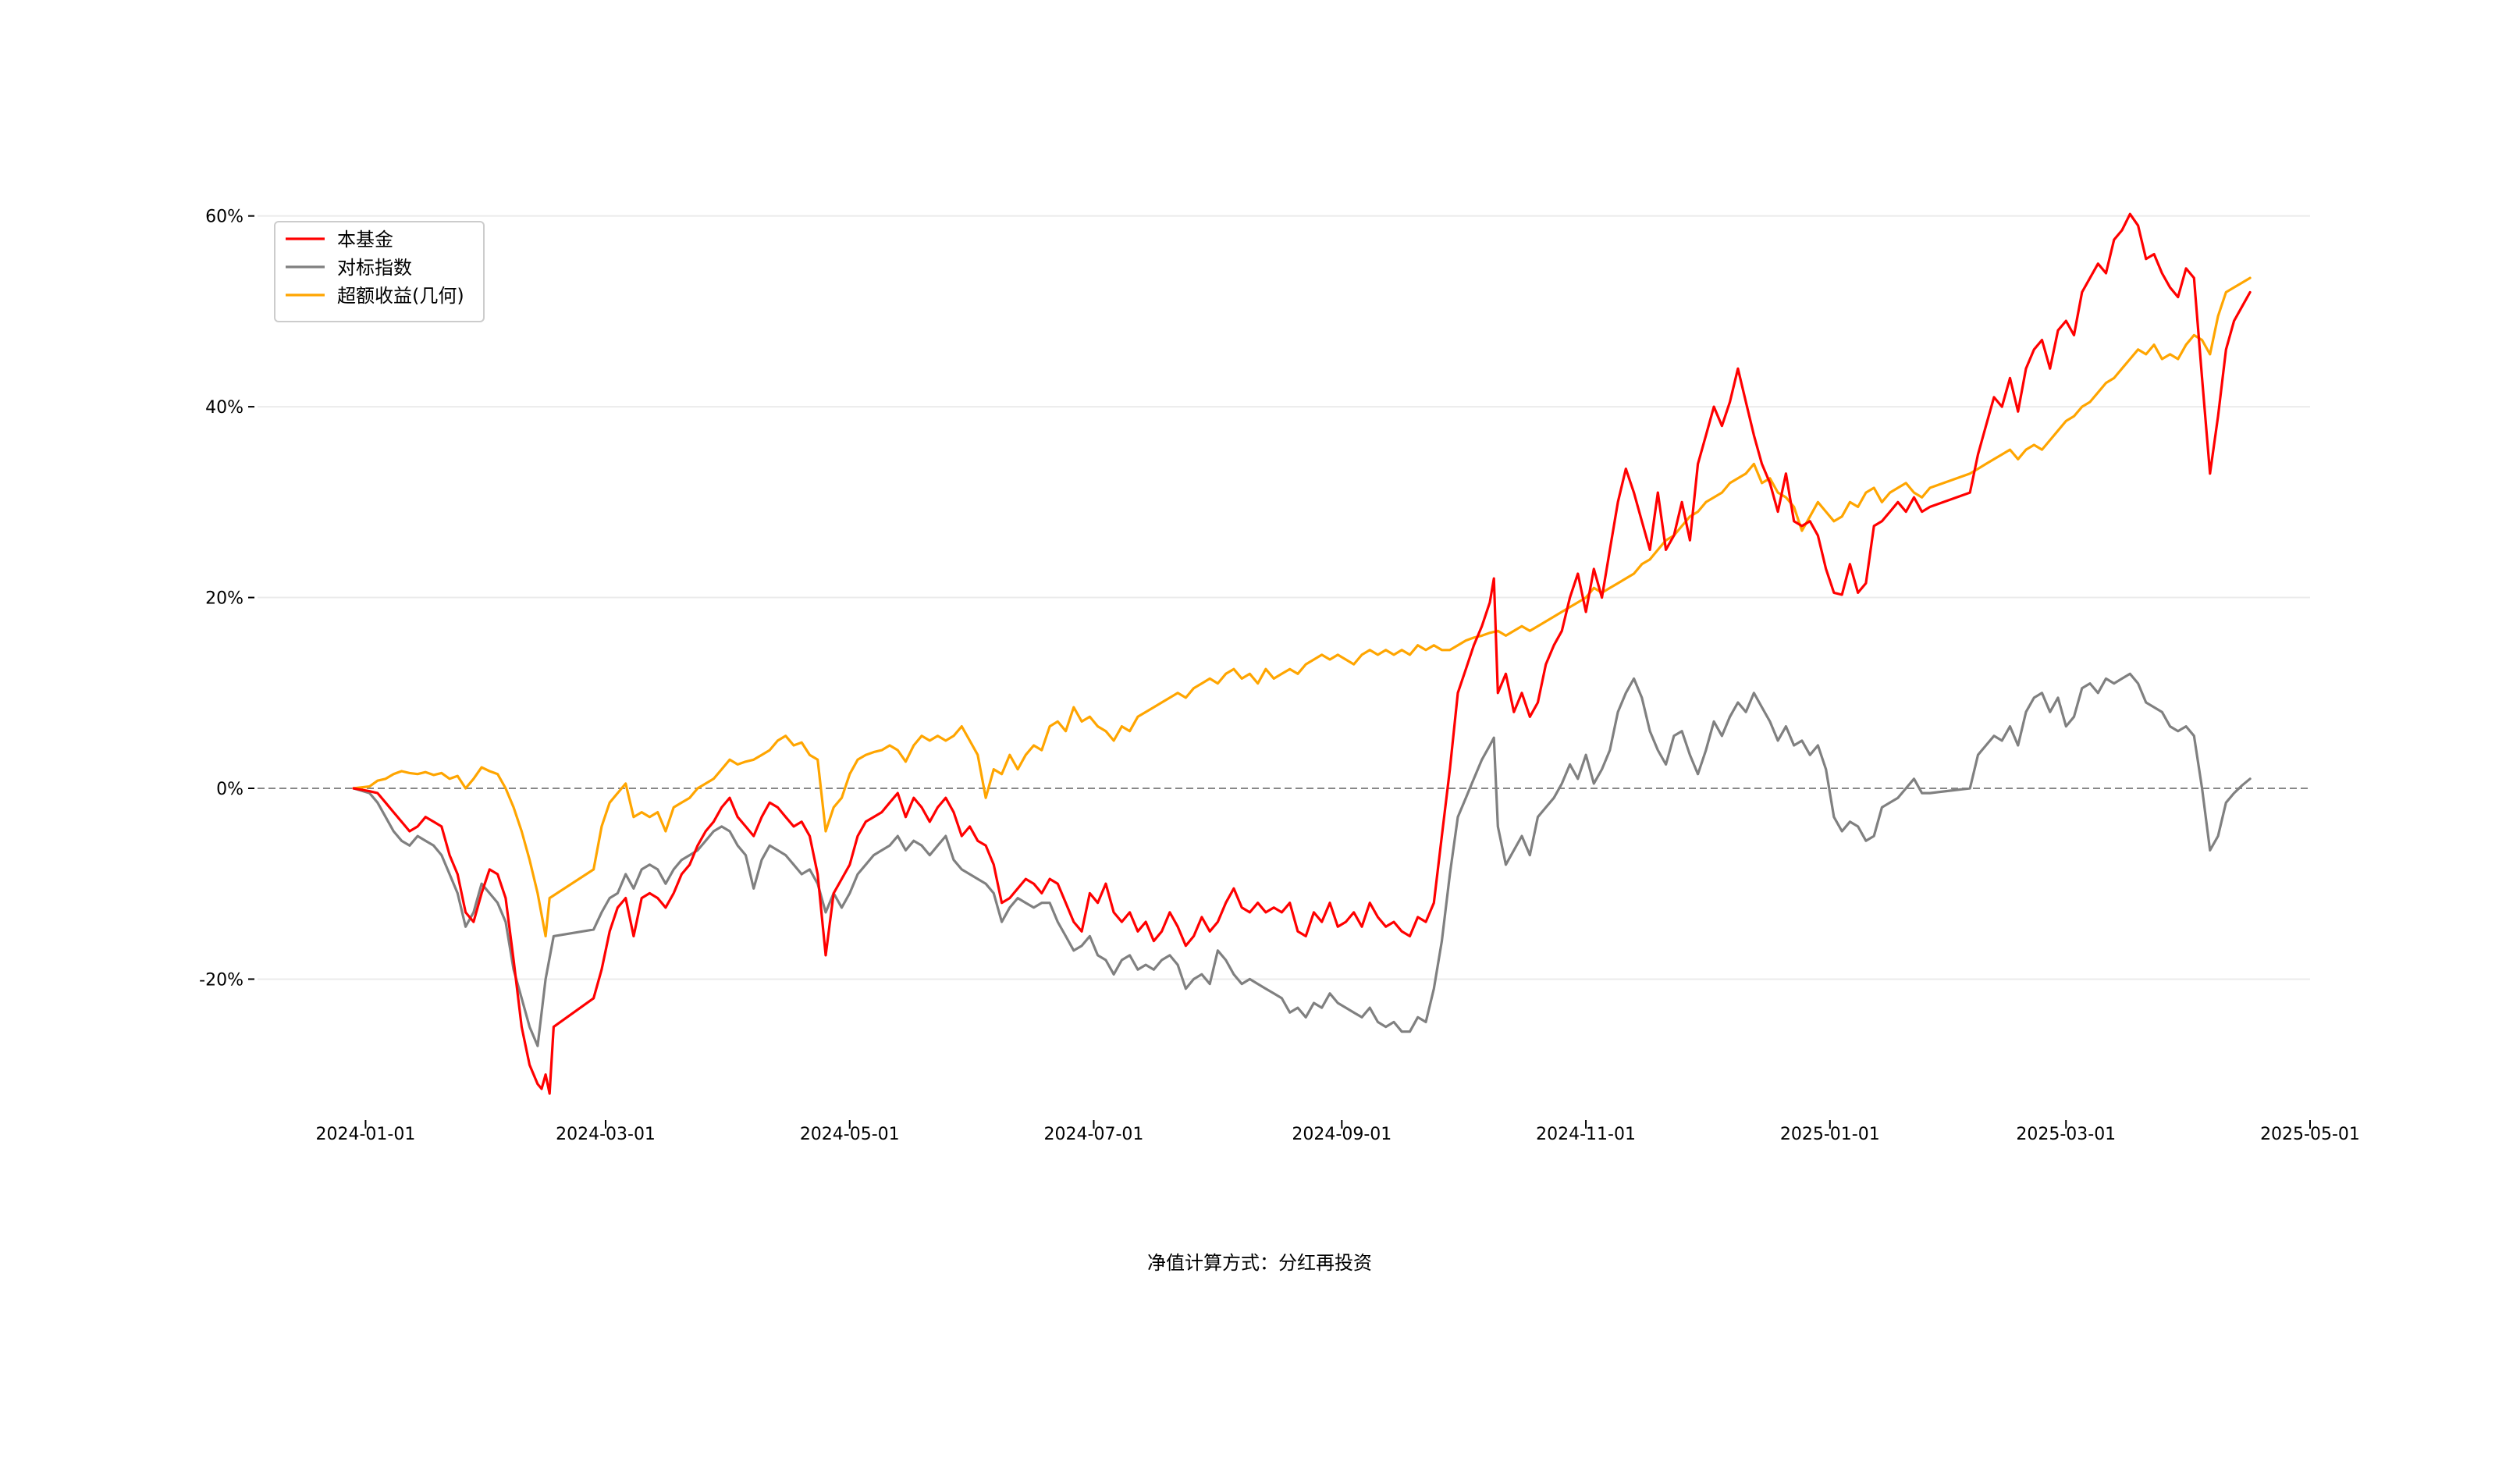 This screenshot has width=2520, height=1483. I want to click on y-tick-label-2: 20%, so click(224, 599).